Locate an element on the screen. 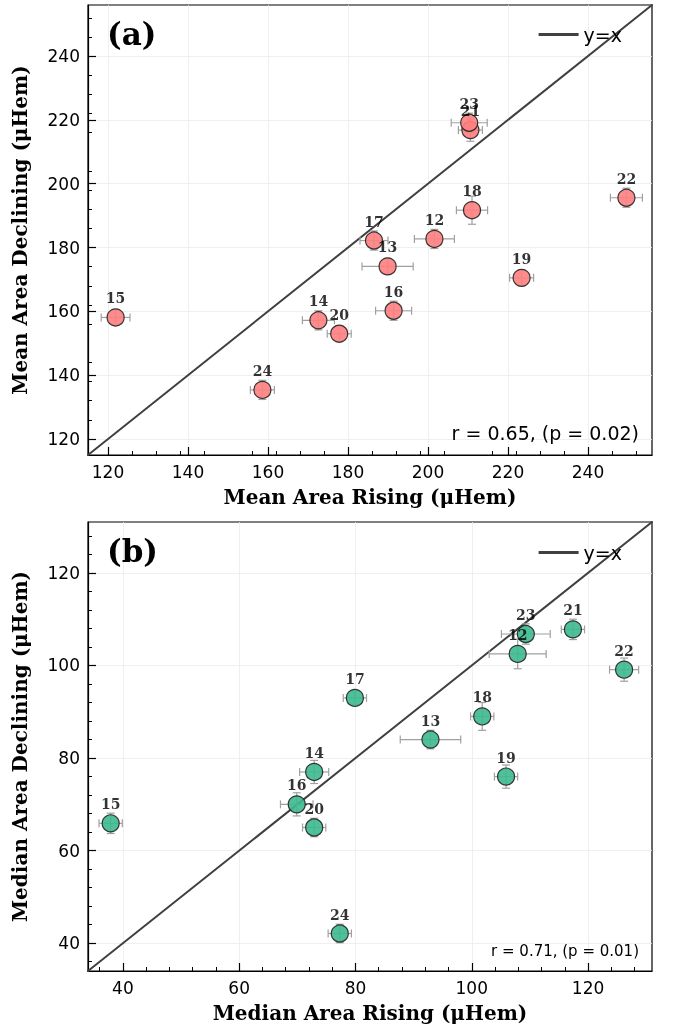 The width and height of the screenshot is (675, 1028). annotation: 12 is located at coordinates (434, 219).